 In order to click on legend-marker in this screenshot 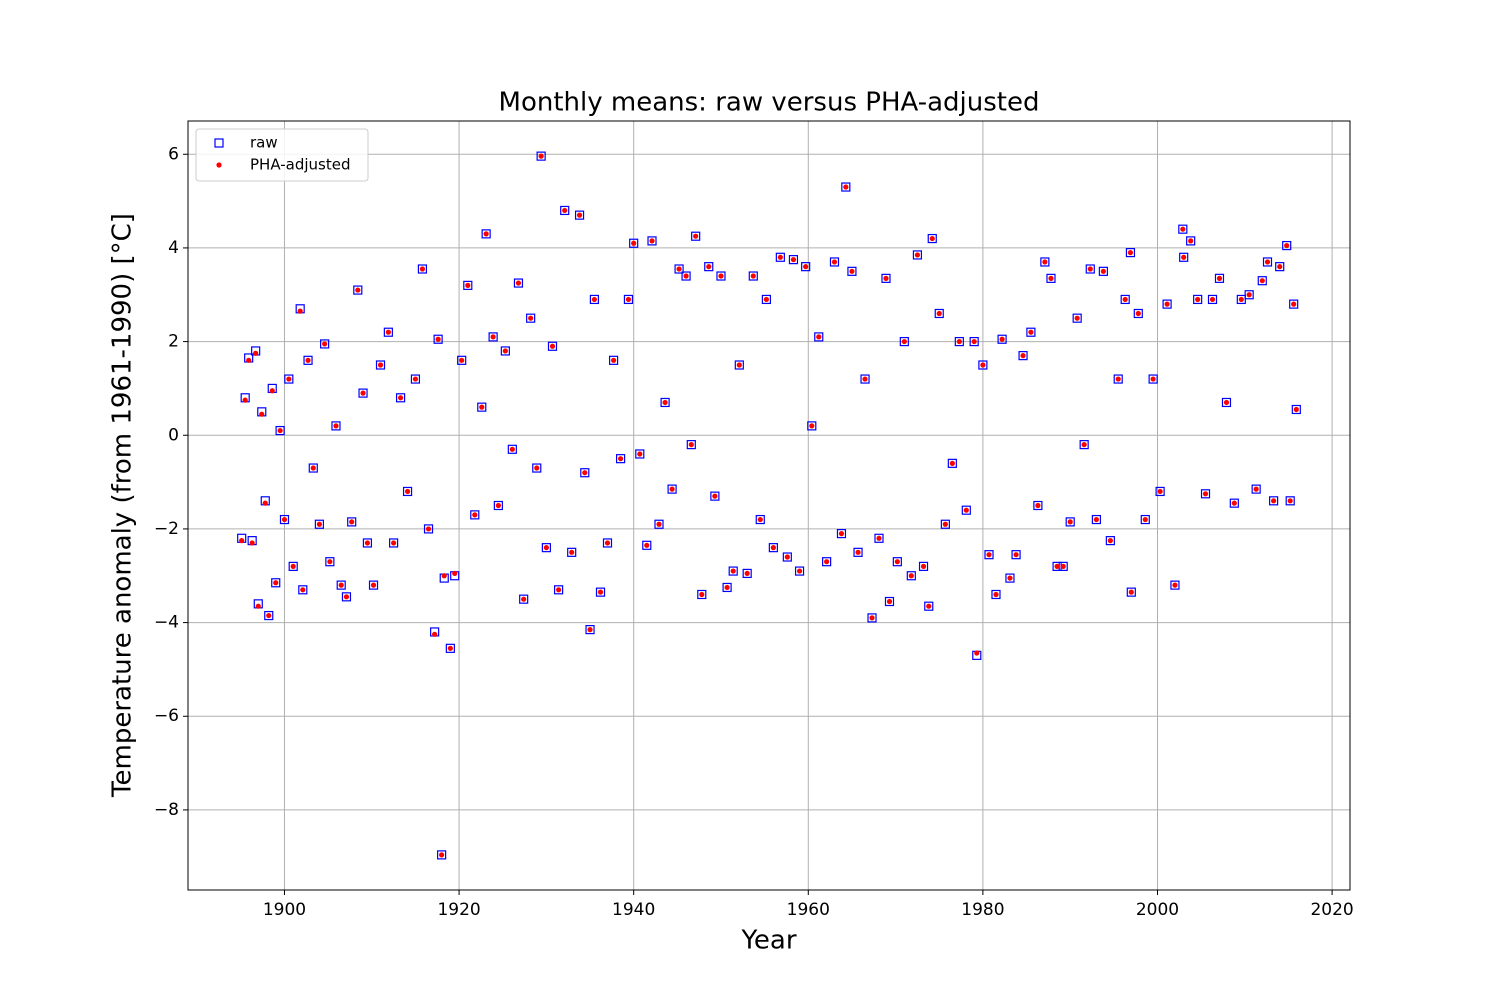, I will do `click(219, 165)`.